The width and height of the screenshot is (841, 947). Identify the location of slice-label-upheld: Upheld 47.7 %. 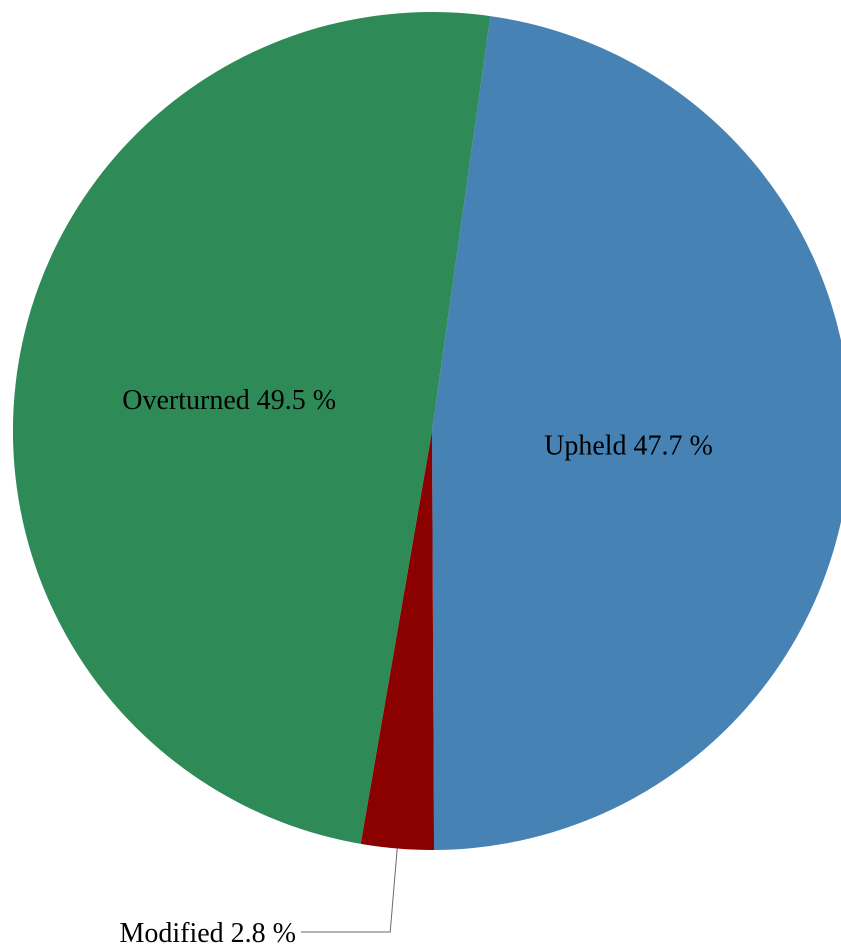
(628, 445).